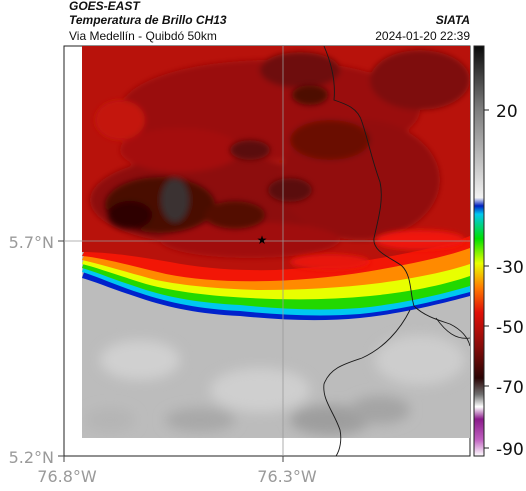 Image resolution: width=526 pixels, height=491 pixels. I want to click on colorbar-tick-neg30: -30, so click(510, 268).